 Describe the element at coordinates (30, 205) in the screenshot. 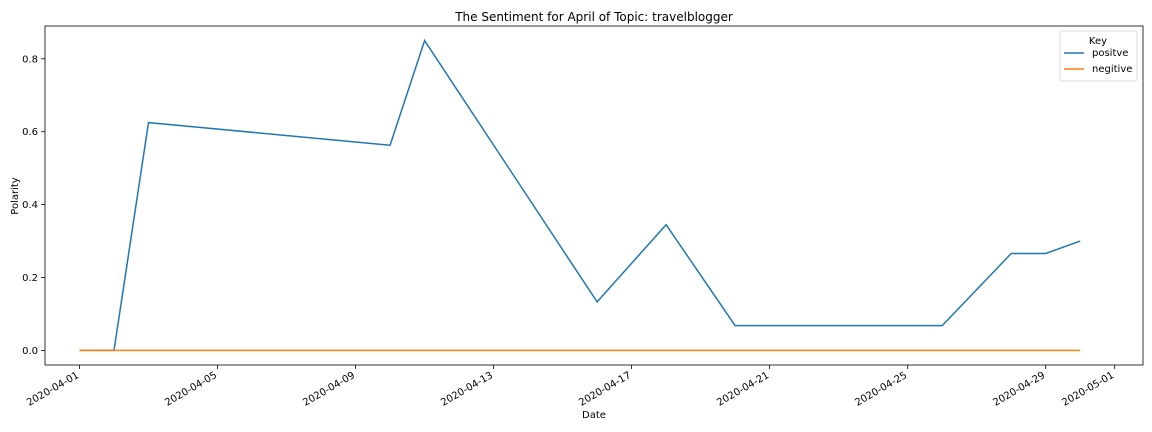

I see `y-tick-label: 0.4` at that location.